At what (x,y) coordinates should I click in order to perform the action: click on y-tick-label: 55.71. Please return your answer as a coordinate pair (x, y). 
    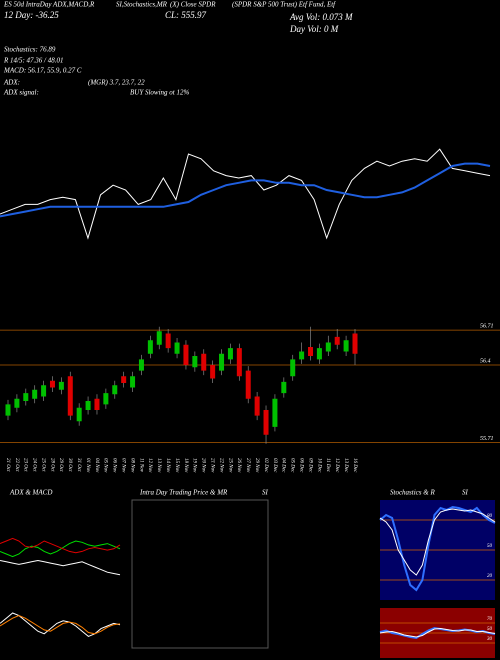
    Looking at the image, I should click on (487, 439).